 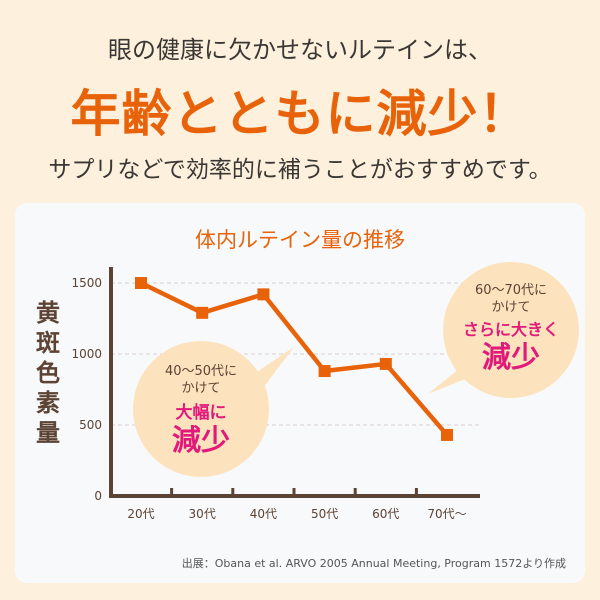 I want to click on y-axis-label: 黄斑色素量, so click(x=48, y=373).